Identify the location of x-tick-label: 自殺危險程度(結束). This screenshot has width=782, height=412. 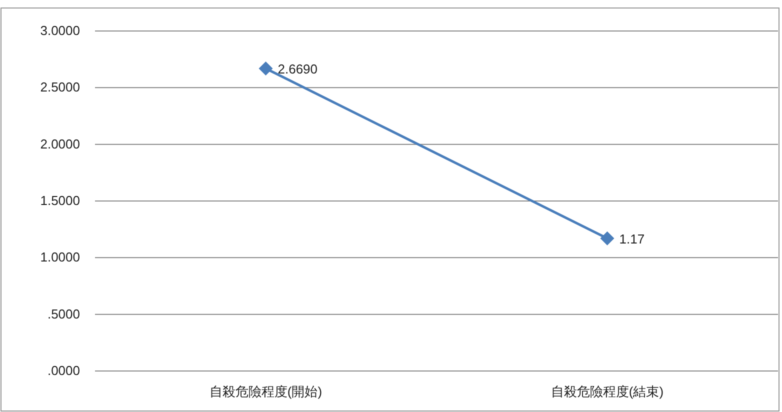
(607, 391).